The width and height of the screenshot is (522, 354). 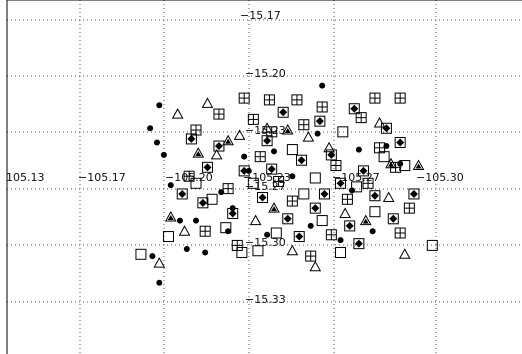 I want to click on x-tick-label-0: 105.13, so click(x=25, y=177).